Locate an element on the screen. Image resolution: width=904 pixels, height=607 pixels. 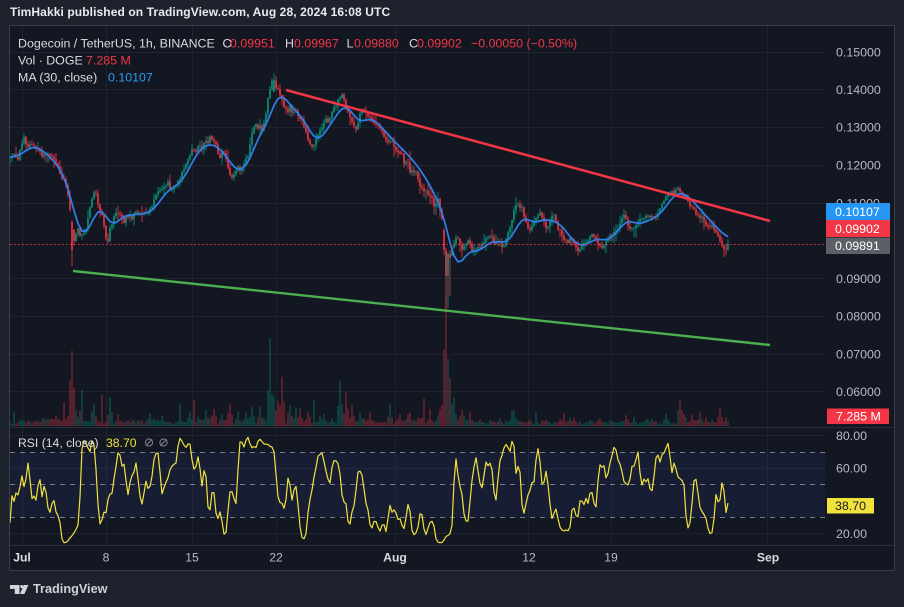
svg-text: 12 is located at coordinates (529, 557).